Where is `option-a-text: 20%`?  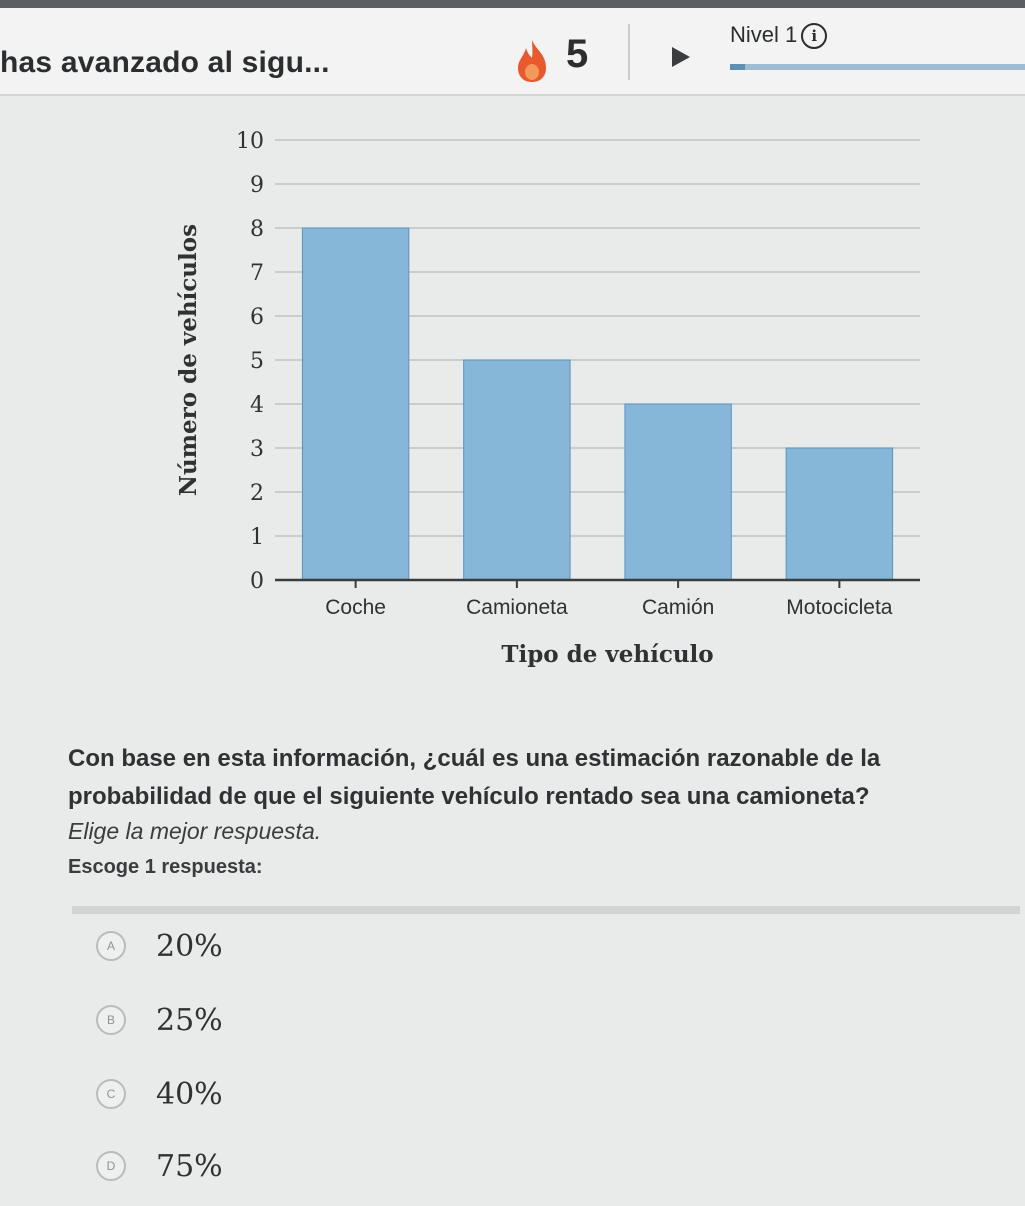
option-a-text: 20% is located at coordinates (189, 946).